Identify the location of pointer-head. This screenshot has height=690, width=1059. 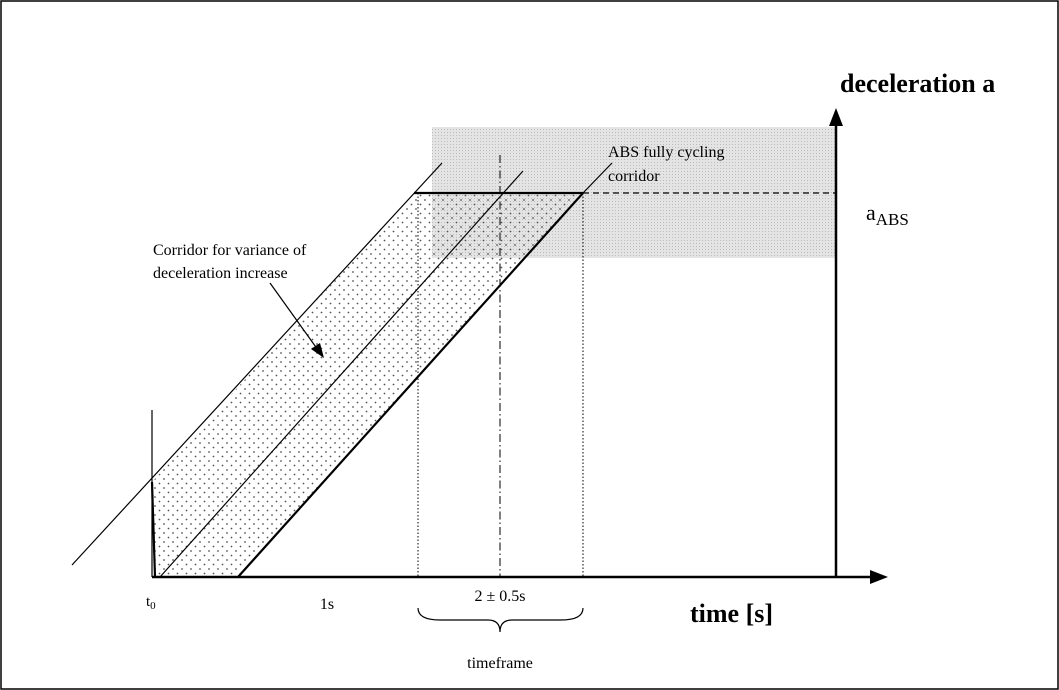
(317, 350).